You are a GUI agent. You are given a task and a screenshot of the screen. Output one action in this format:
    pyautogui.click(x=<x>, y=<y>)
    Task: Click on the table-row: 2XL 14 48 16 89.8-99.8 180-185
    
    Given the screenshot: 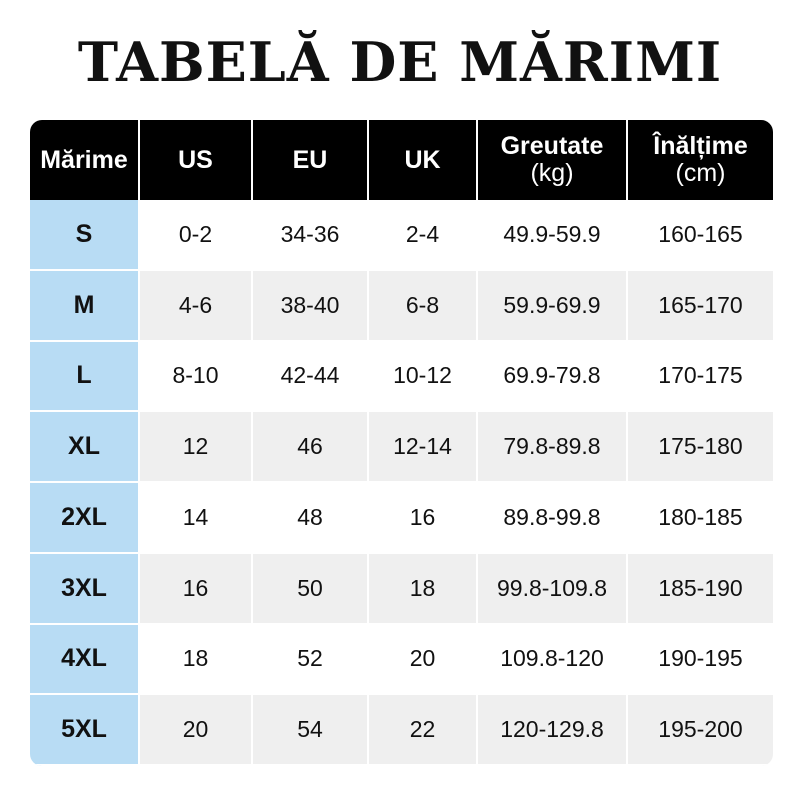 What is the action you would take?
    pyautogui.click(x=401, y=518)
    